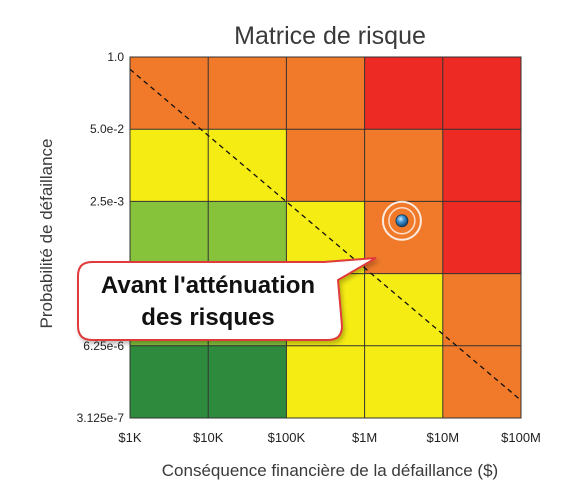 The image size is (580, 502). What do you see at coordinates (46, 234) in the screenshot?
I see `y-axis-label: Probabilité de défaillance` at bounding box center [46, 234].